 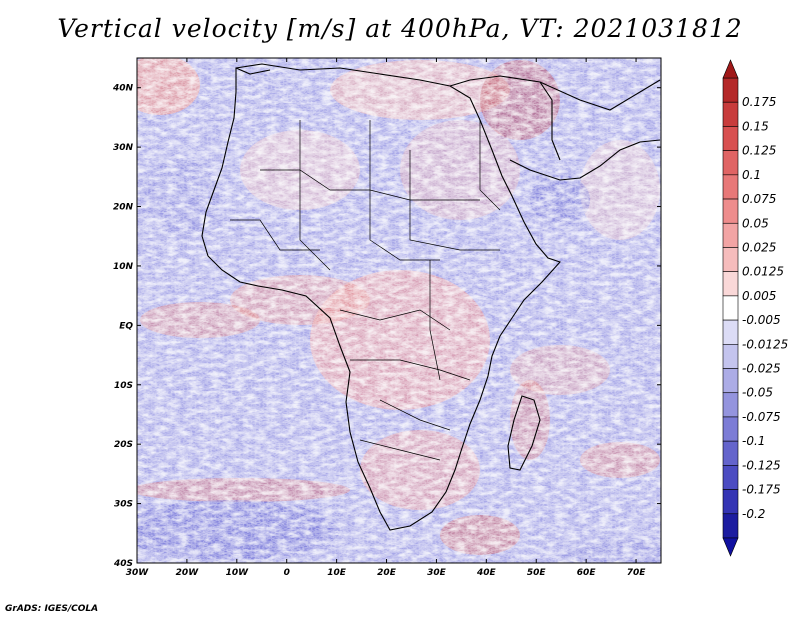 I want to click on arabia-coastline, so click(x=585, y=160).